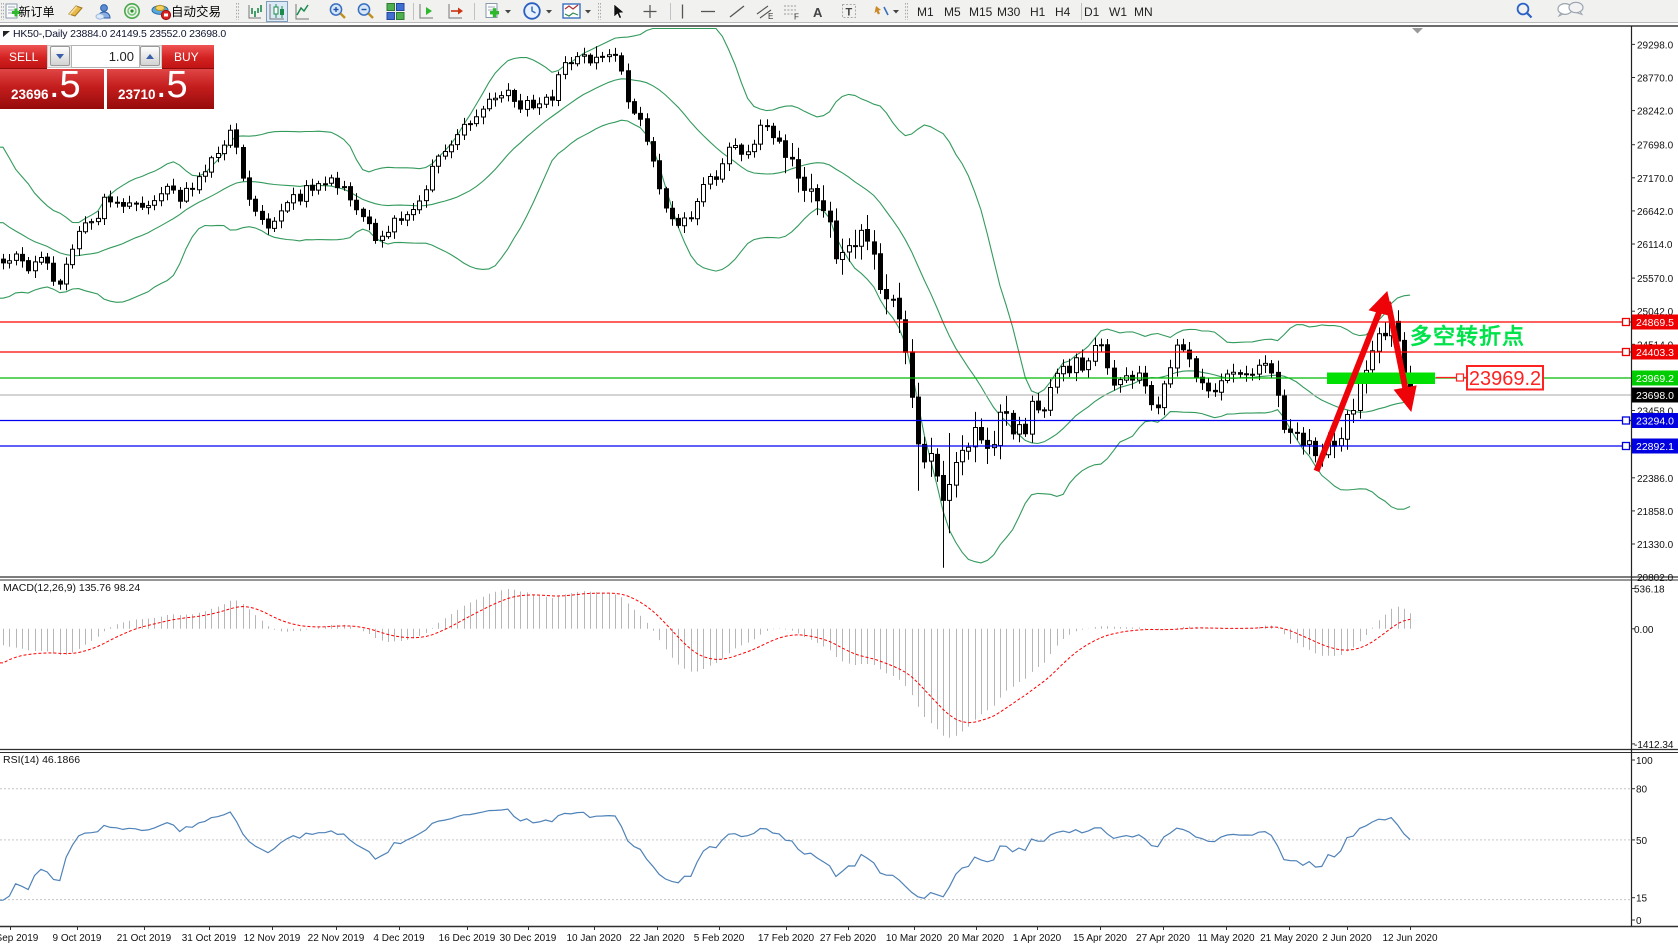 Image resolution: width=1678 pixels, height=944 pixels. Describe the element at coordinates (1642, 790) in the screenshot. I see `svg-text: 80` at that location.